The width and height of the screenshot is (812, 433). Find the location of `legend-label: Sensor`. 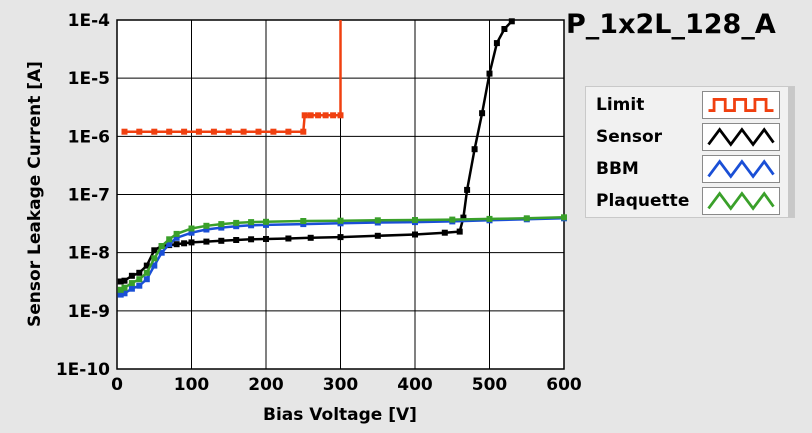

legend-label: Sensor is located at coordinates (629, 137).